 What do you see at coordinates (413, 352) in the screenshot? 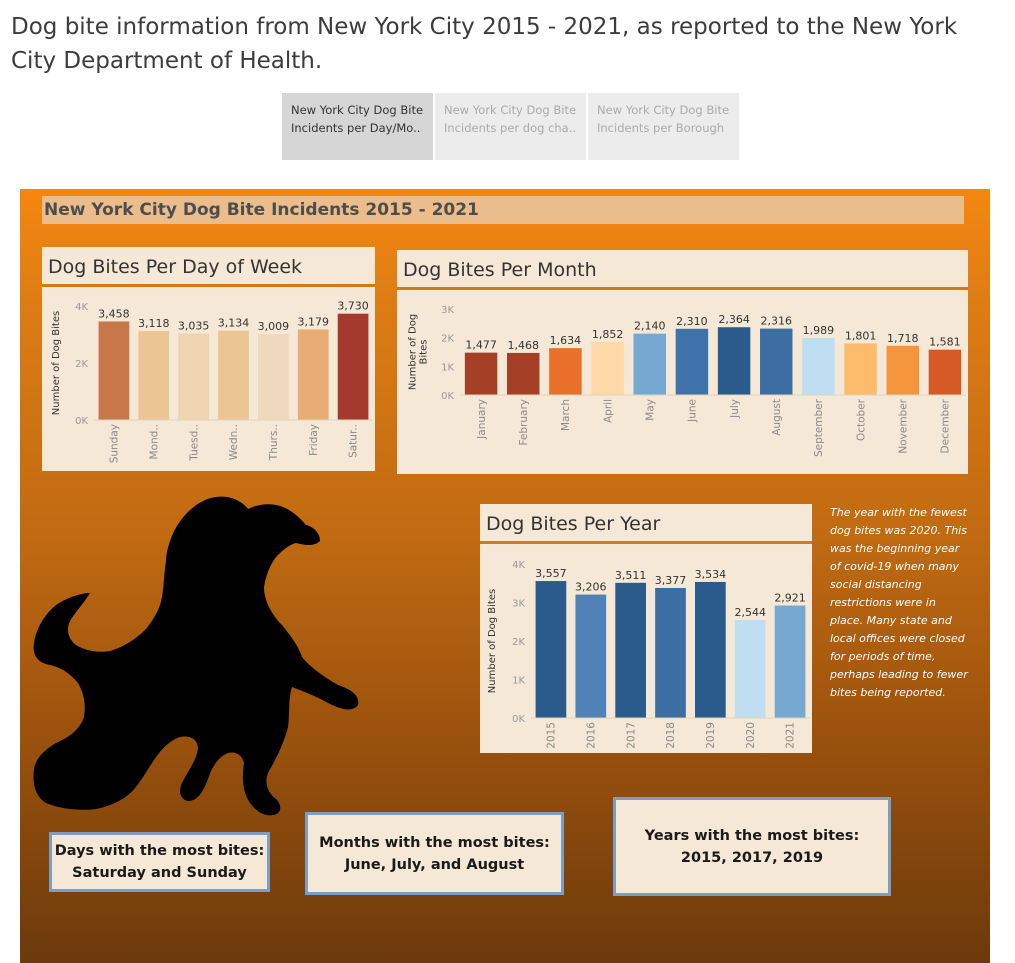
I see `y-axis-title: Number of Dog` at bounding box center [413, 352].